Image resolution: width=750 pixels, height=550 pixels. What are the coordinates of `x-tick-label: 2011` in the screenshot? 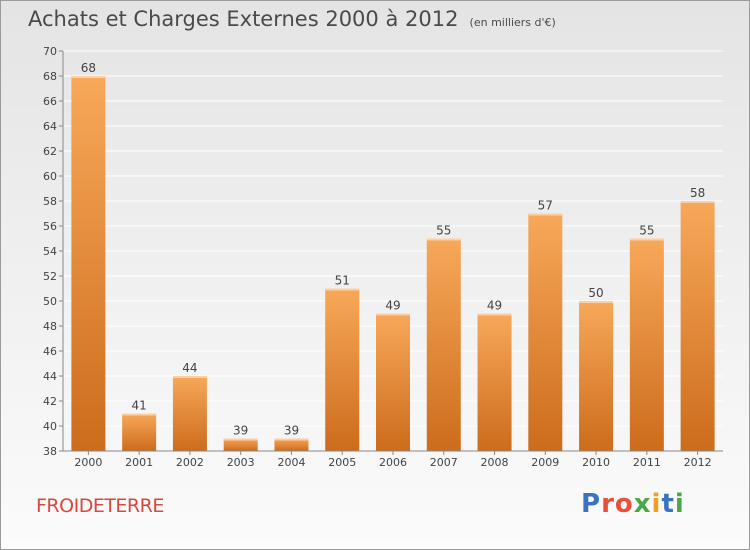 It's located at (647, 462).